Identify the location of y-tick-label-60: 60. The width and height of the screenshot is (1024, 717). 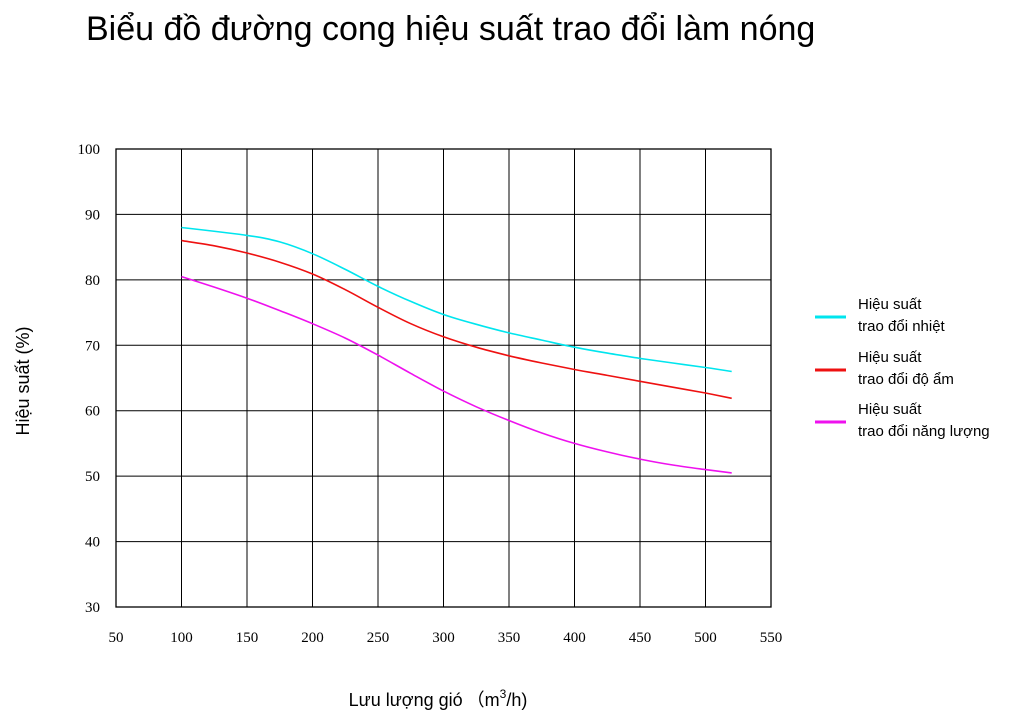
(92, 412).